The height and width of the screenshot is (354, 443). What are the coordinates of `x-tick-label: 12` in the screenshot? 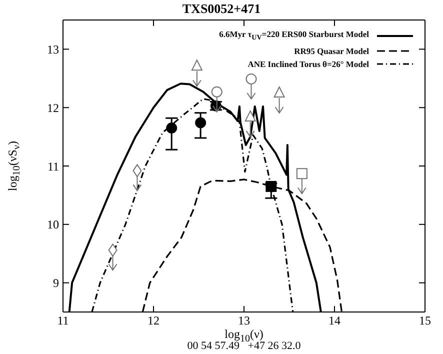 It's located at (154, 321).